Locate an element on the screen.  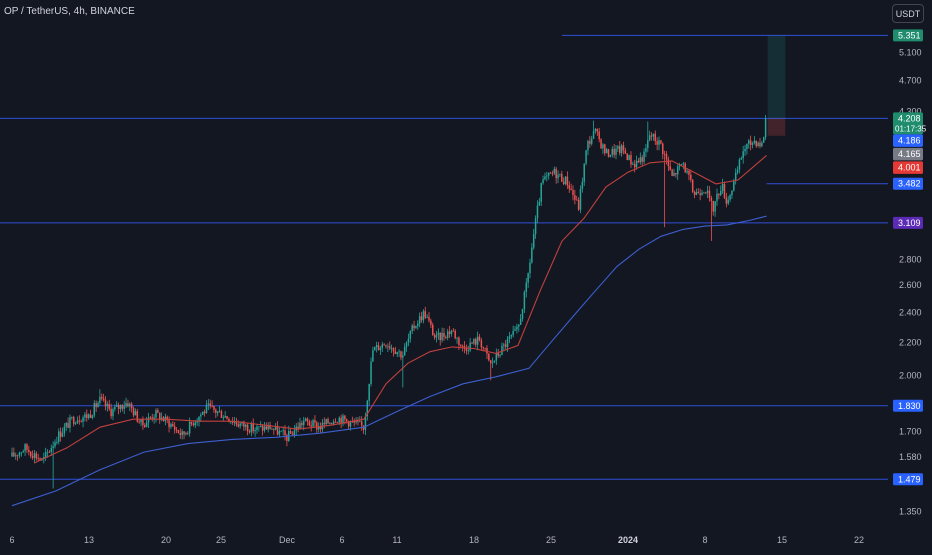
countdown-label: 01:17:35 is located at coordinates (911, 128).